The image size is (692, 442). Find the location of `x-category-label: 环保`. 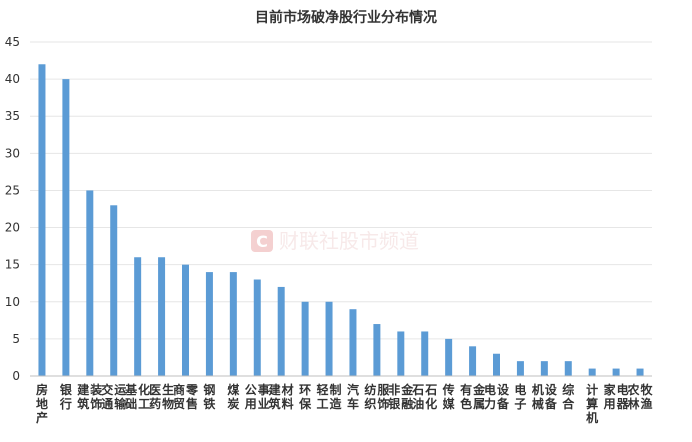

x-category-label: 环保 is located at coordinates (305, 397).